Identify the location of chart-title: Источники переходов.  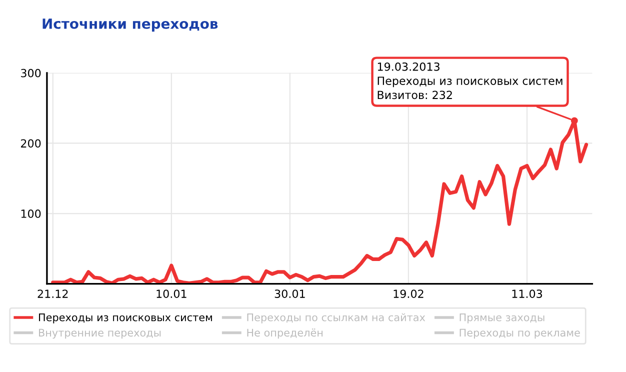
(130, 25).